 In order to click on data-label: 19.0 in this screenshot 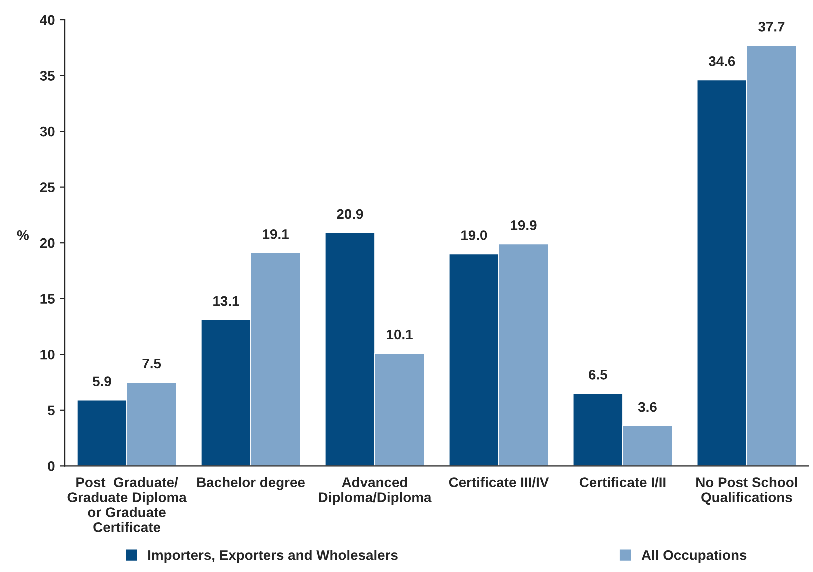, I will do `click(475, 235)`.